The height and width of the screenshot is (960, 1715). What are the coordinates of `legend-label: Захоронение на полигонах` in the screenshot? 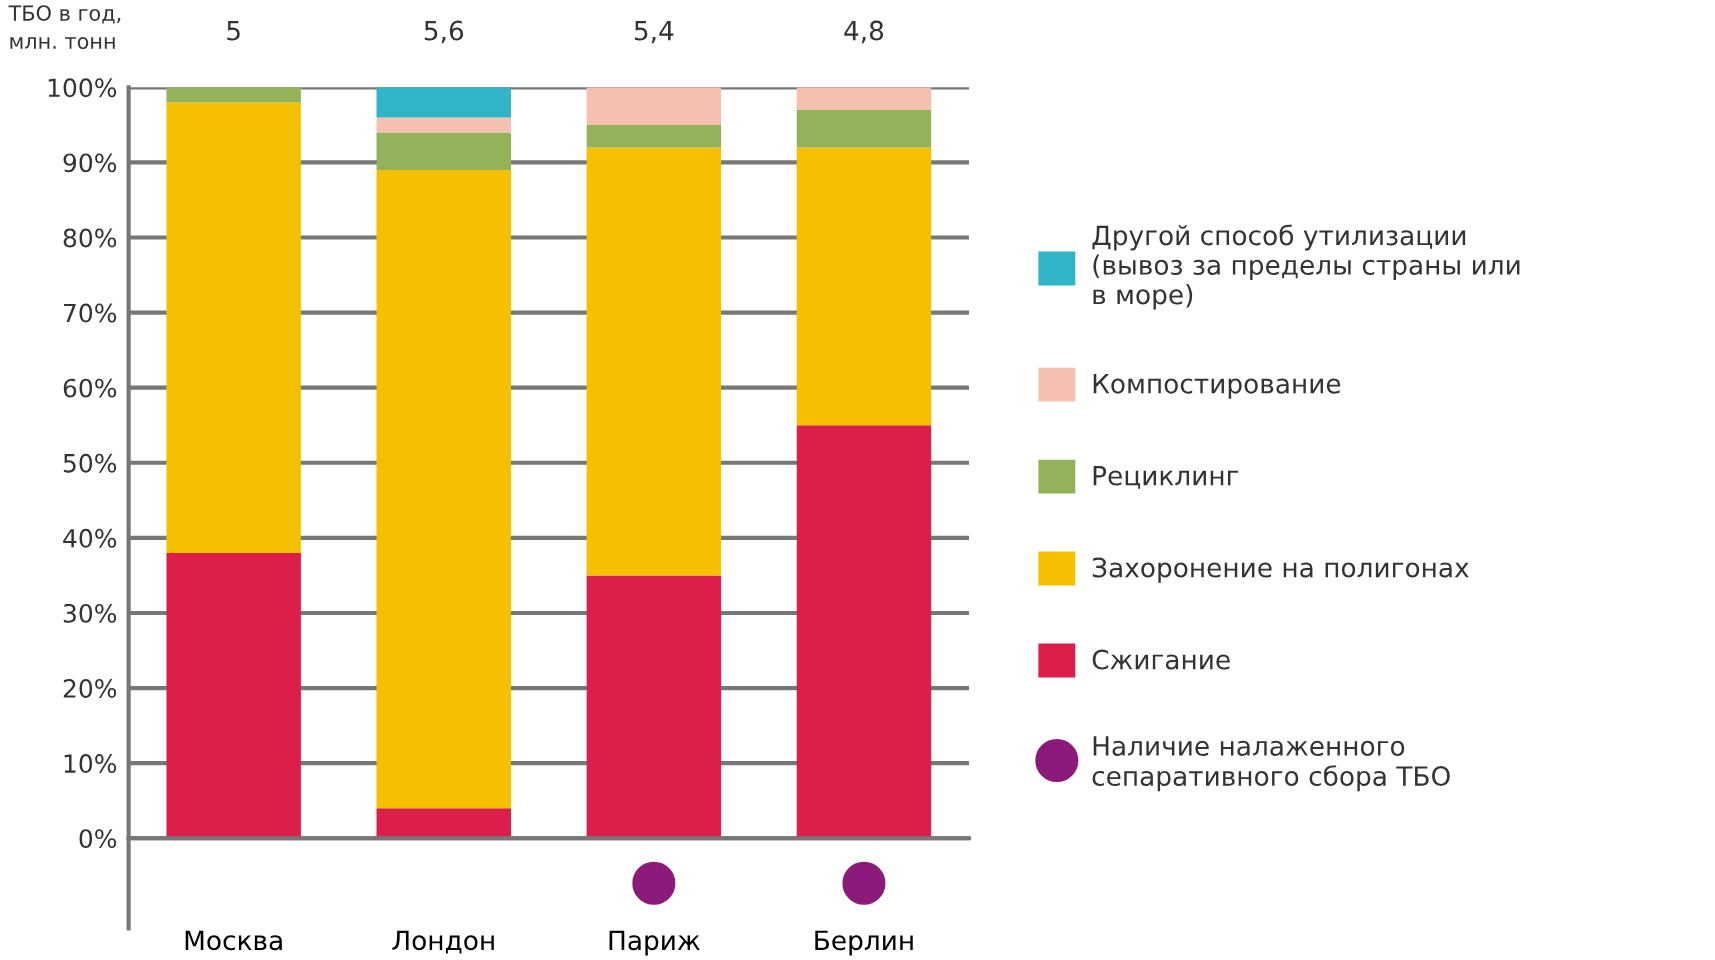 It's located at (1280, 570).